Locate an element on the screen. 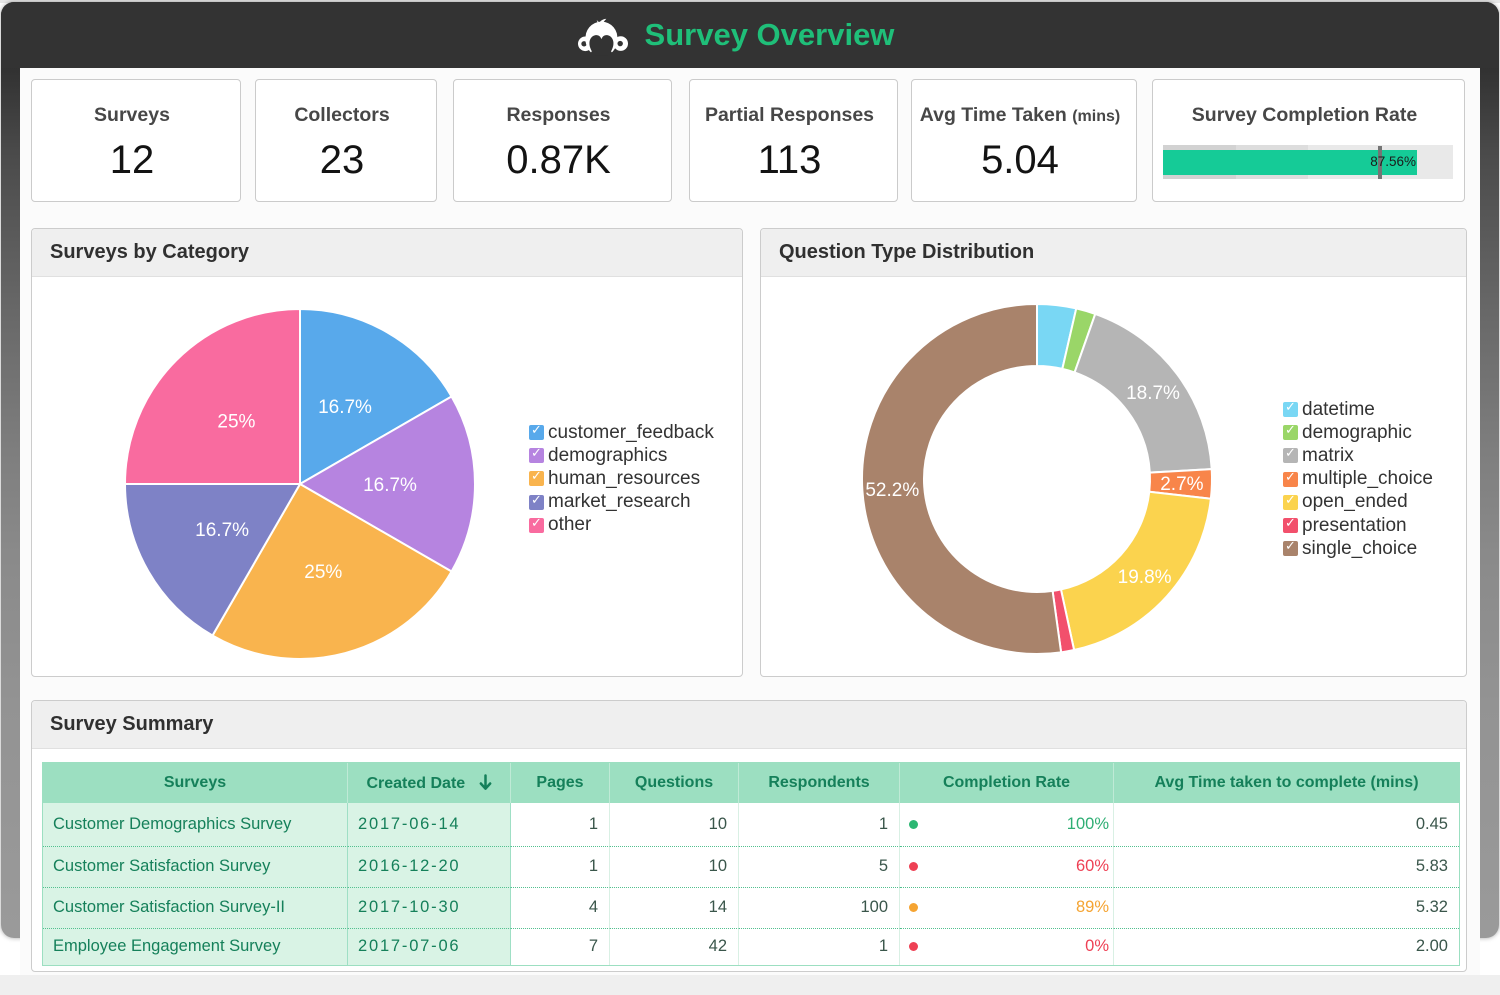 This screenshot has width=1500, height=995. svg-text: 52.2% is located at coordinates (892, 490).